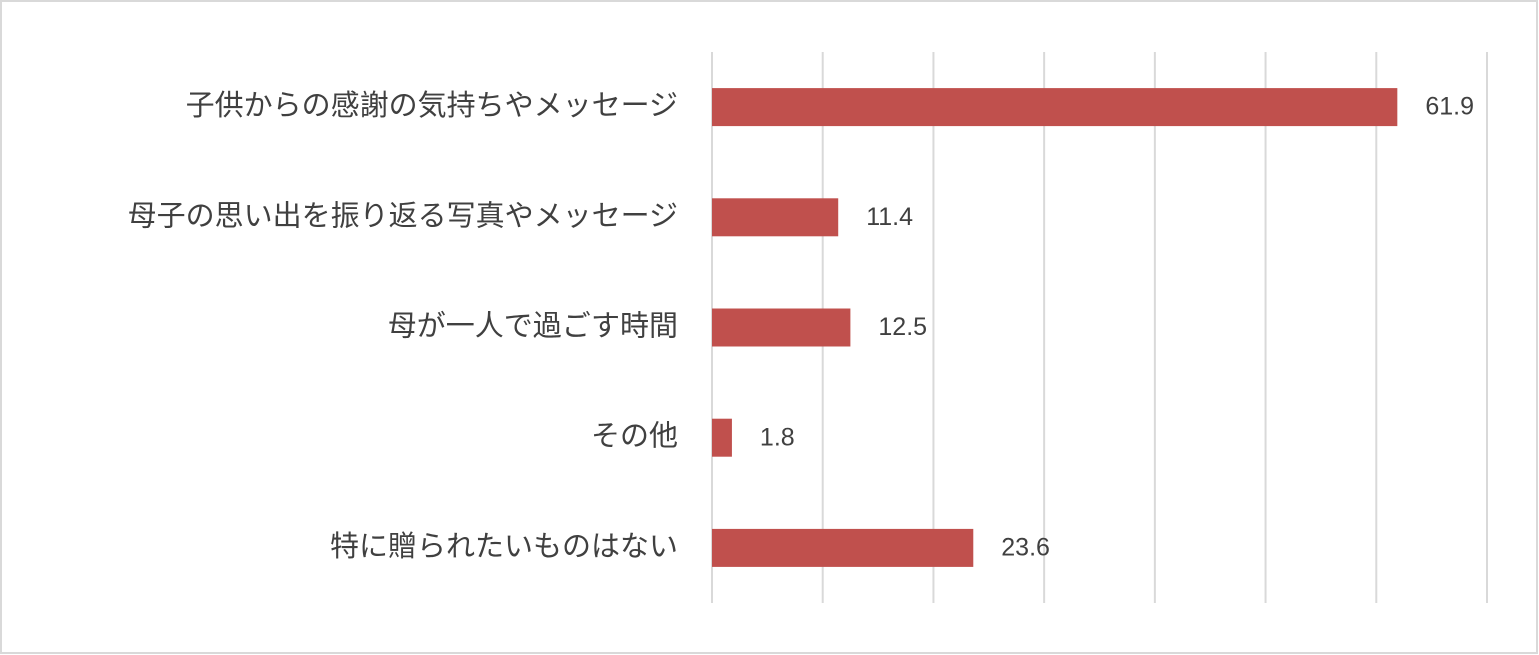  Describe the element at coordinates (432, 105) in the screenshot. I see `y-tick-label: 子供からの感謝の気持ちやメッセージ` at that location.